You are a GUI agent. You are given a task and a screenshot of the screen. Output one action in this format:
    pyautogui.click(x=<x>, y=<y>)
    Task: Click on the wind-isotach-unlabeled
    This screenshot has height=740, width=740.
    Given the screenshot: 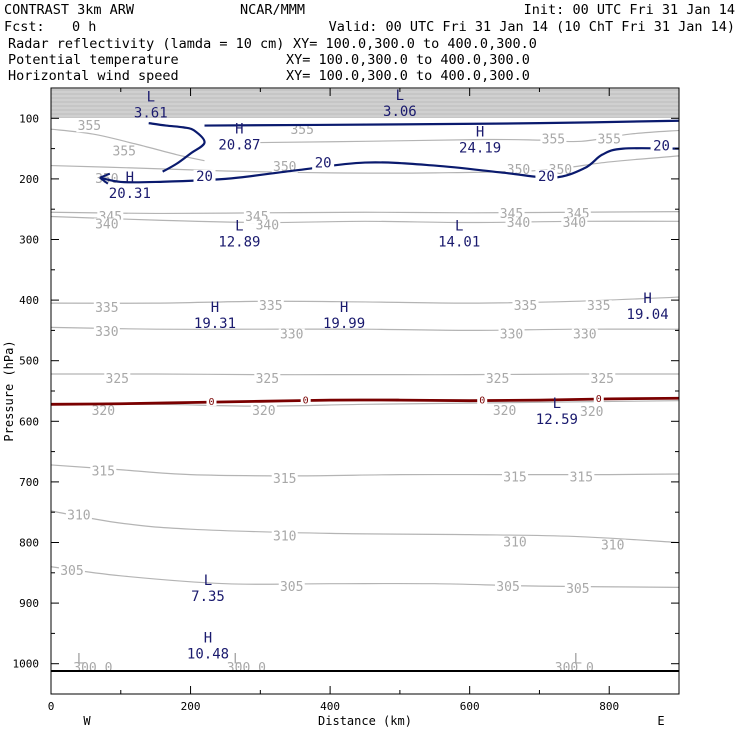 What is the action you would take?
    pyautogui.click(x=441, y=123)
    